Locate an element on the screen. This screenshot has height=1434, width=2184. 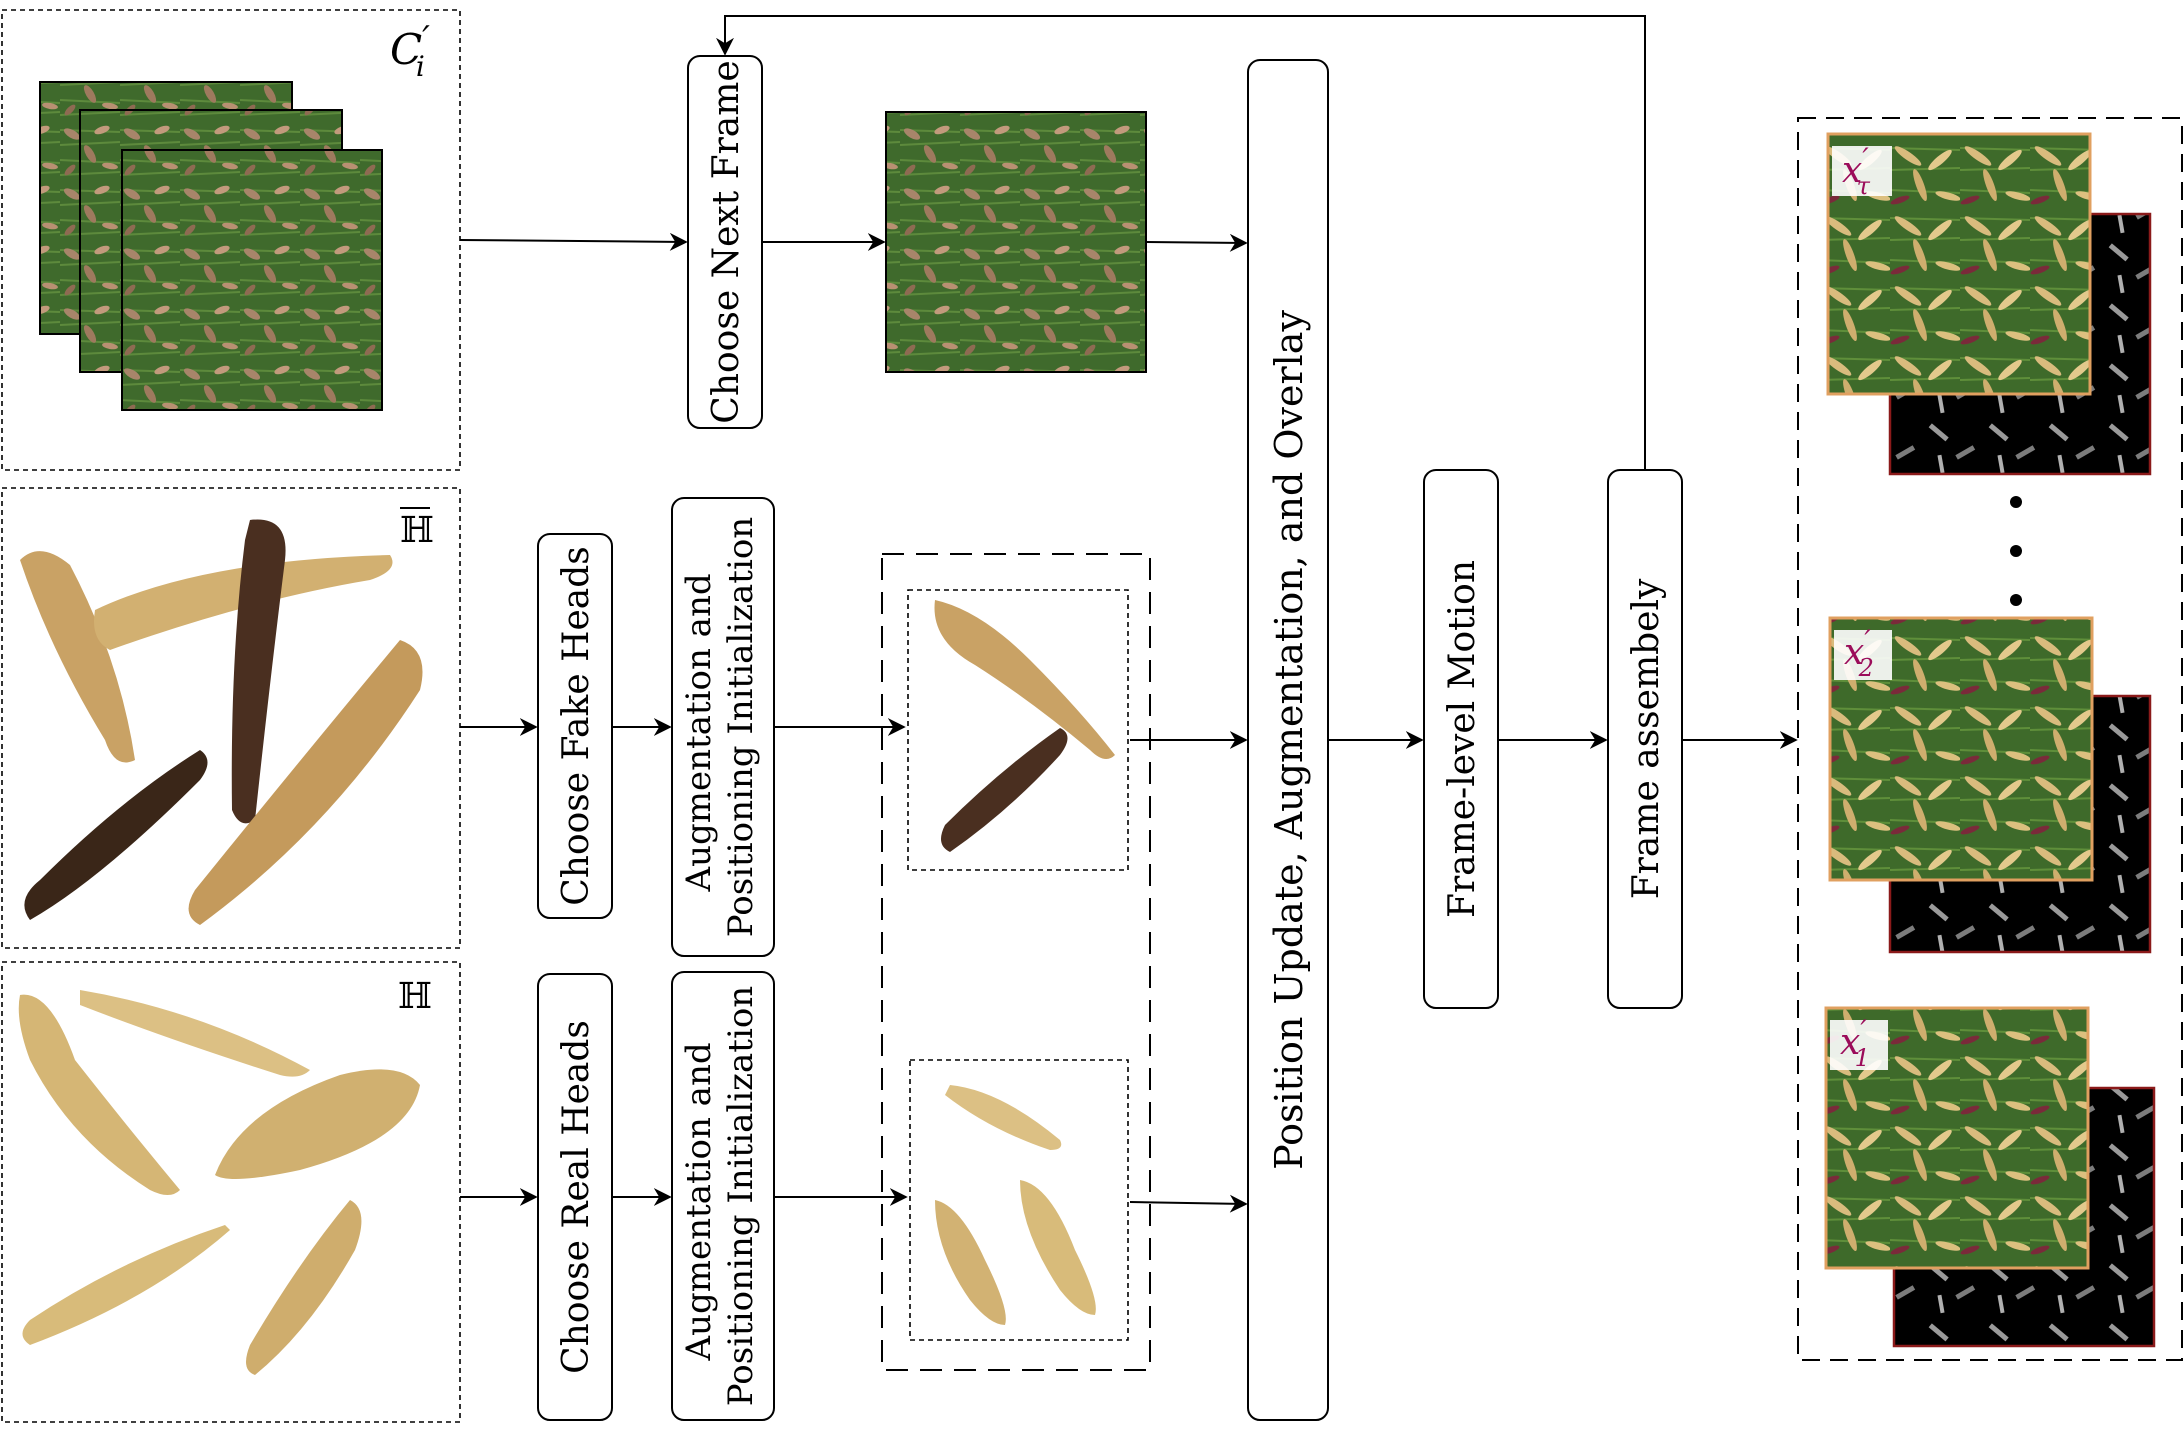
choose-next-frame-label: Choose Next Frame is located at coordinates (726, 241).